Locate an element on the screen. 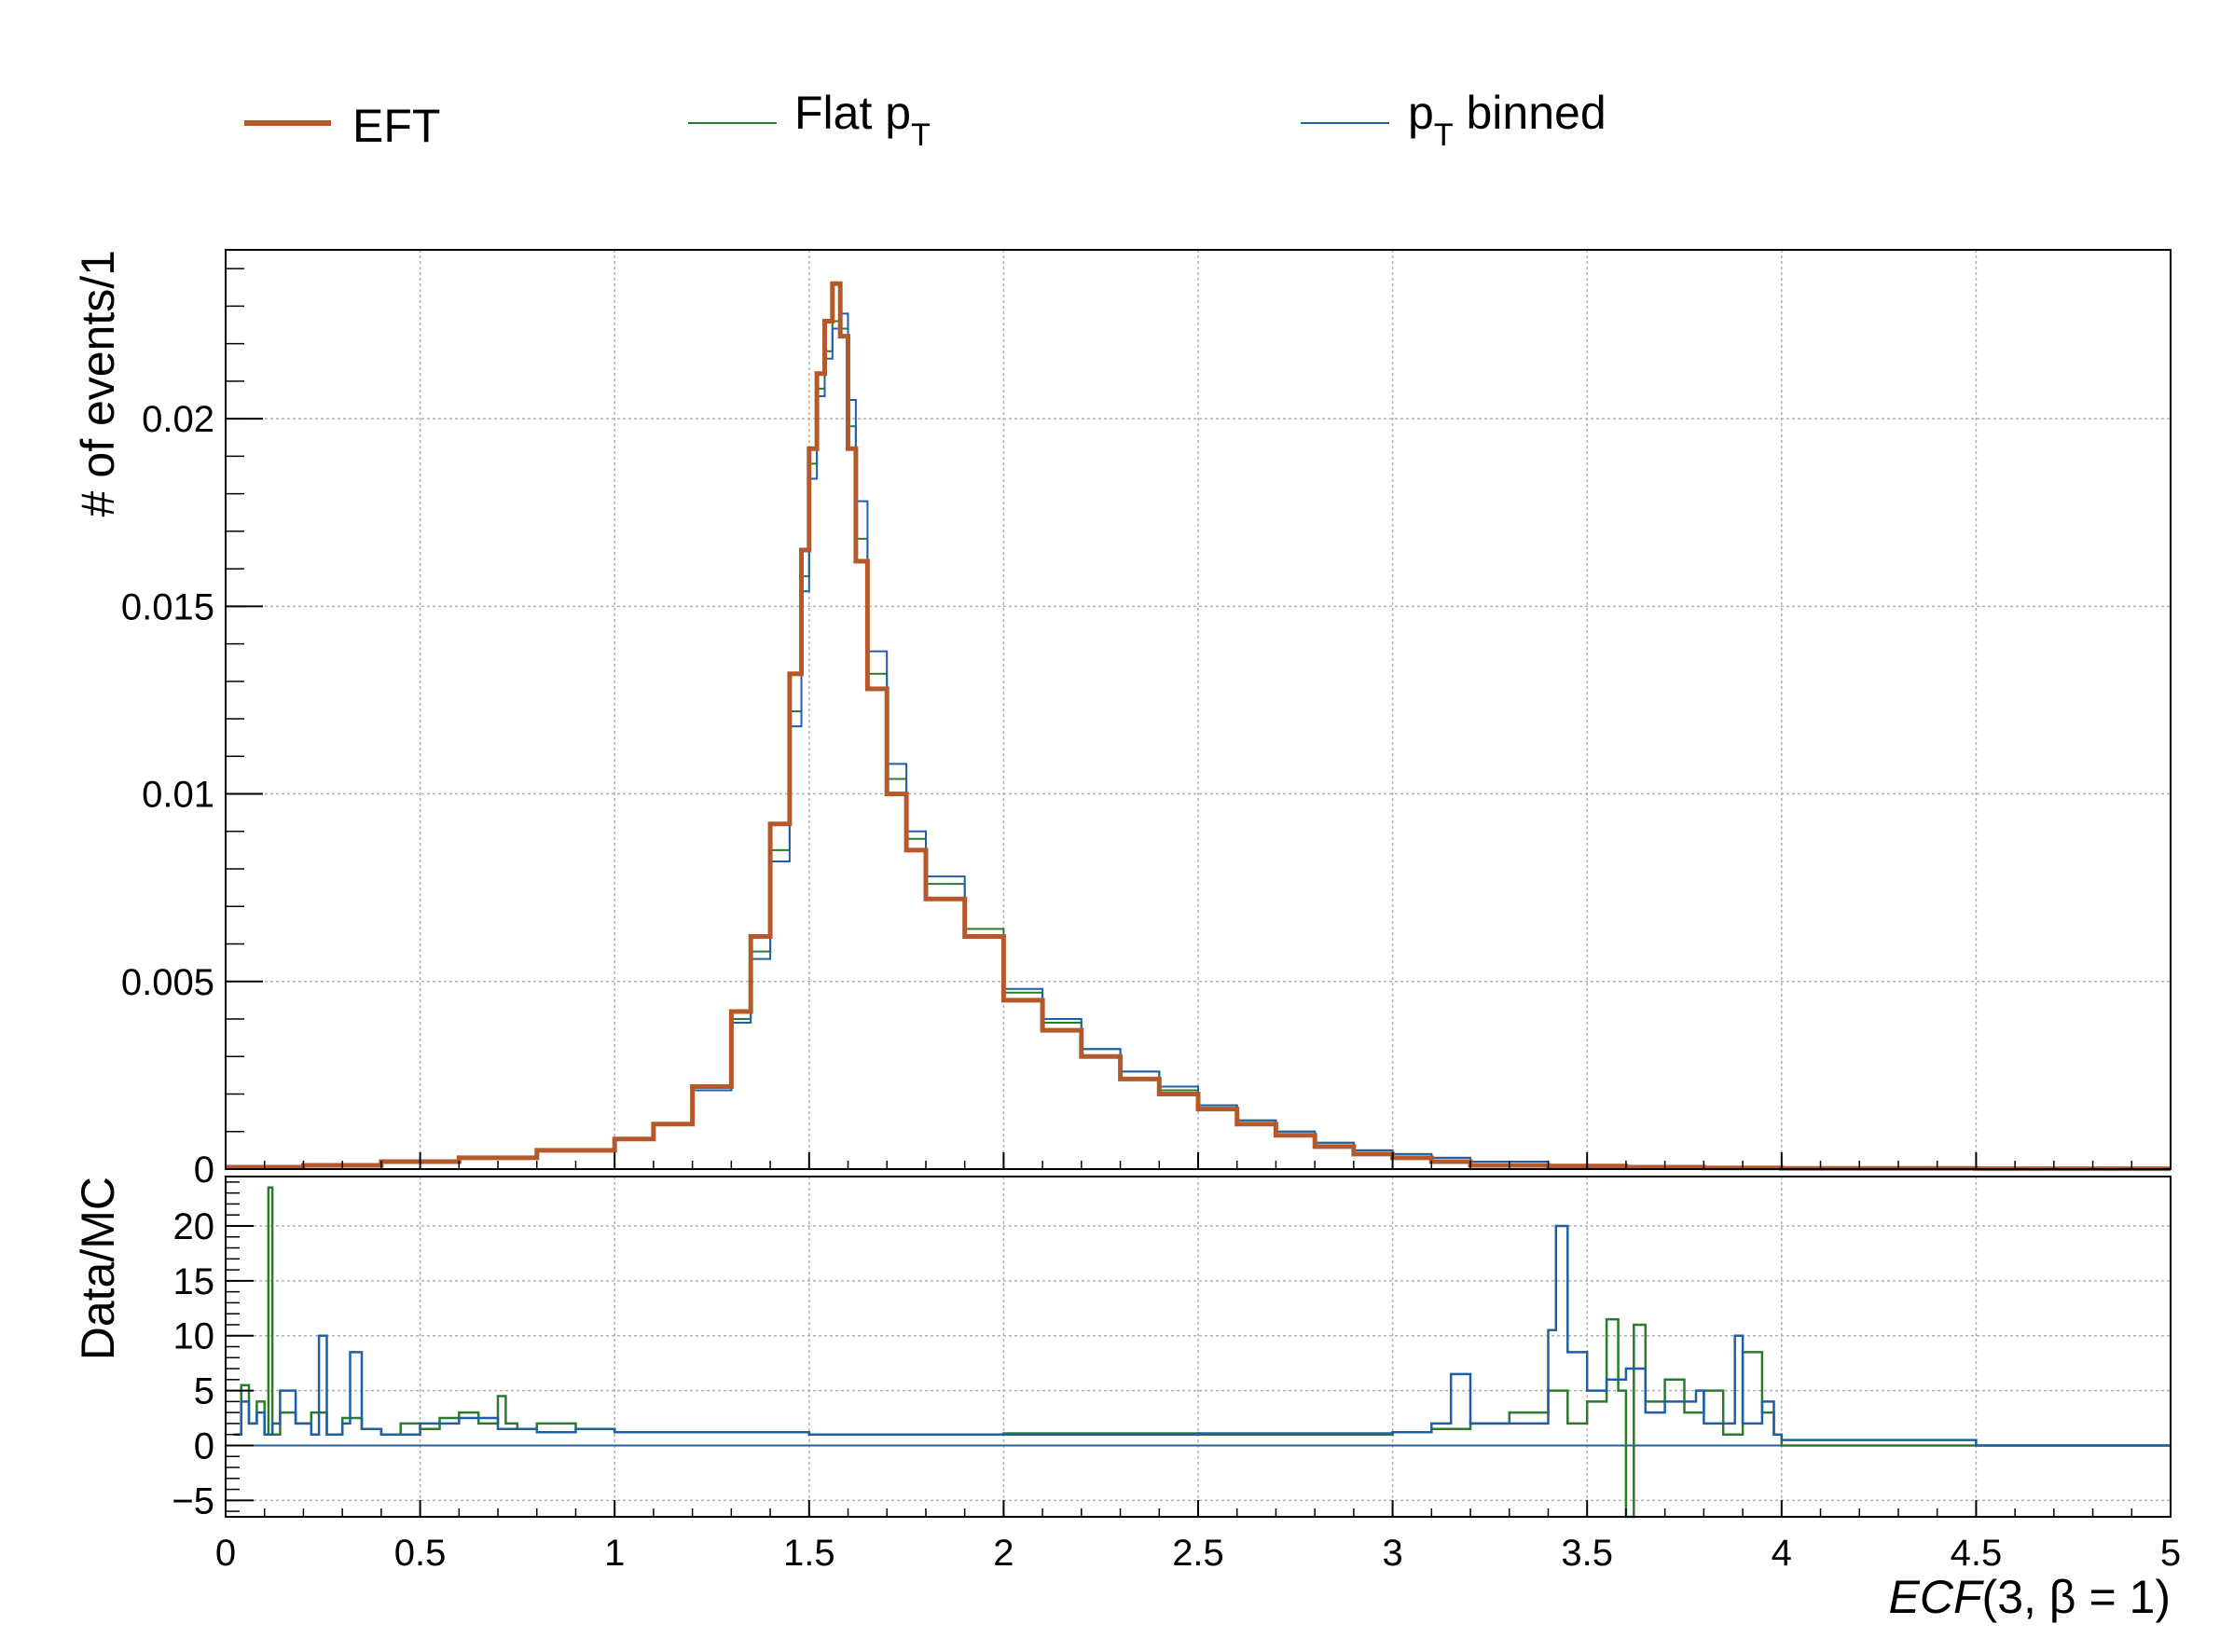 This screenshot has height=1652, width=2234. legend-label-flat-pt: Flat pT is located at coordinates (862, 120).